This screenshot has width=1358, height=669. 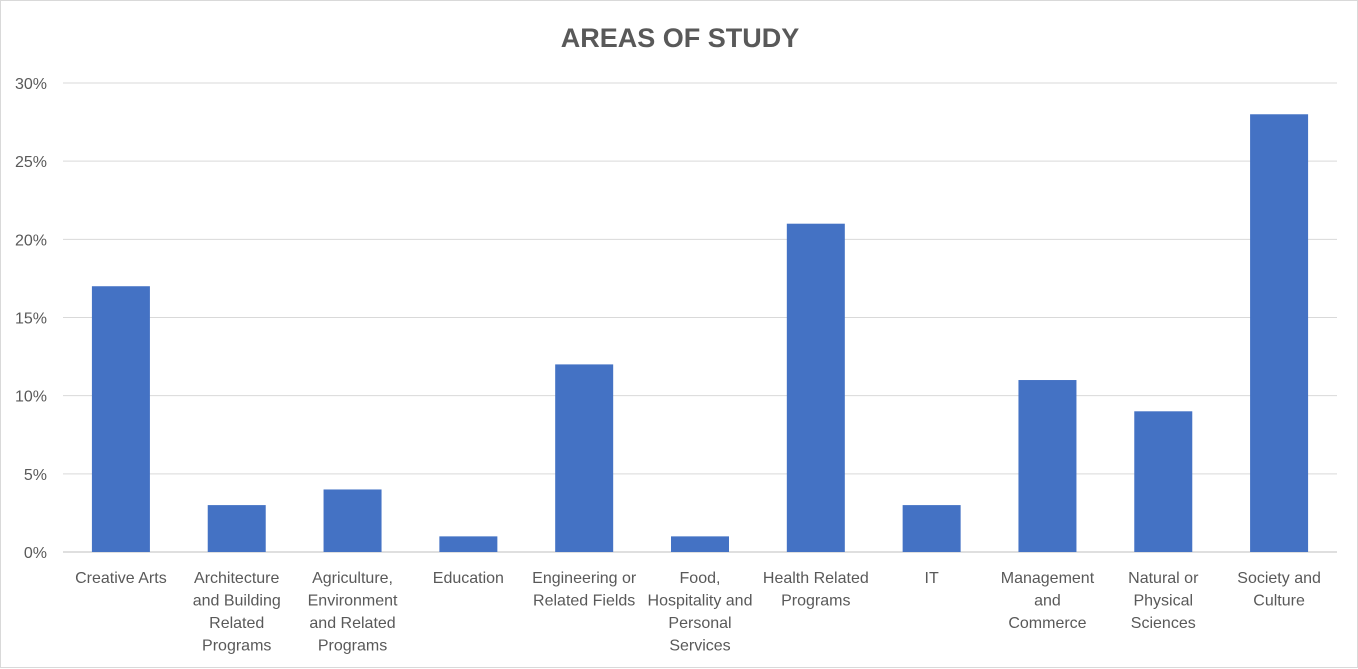 I want to click on y-axis-ticks: 0% 5% 10% 15% 20% 25% 30%, so click(x=31, y=319).